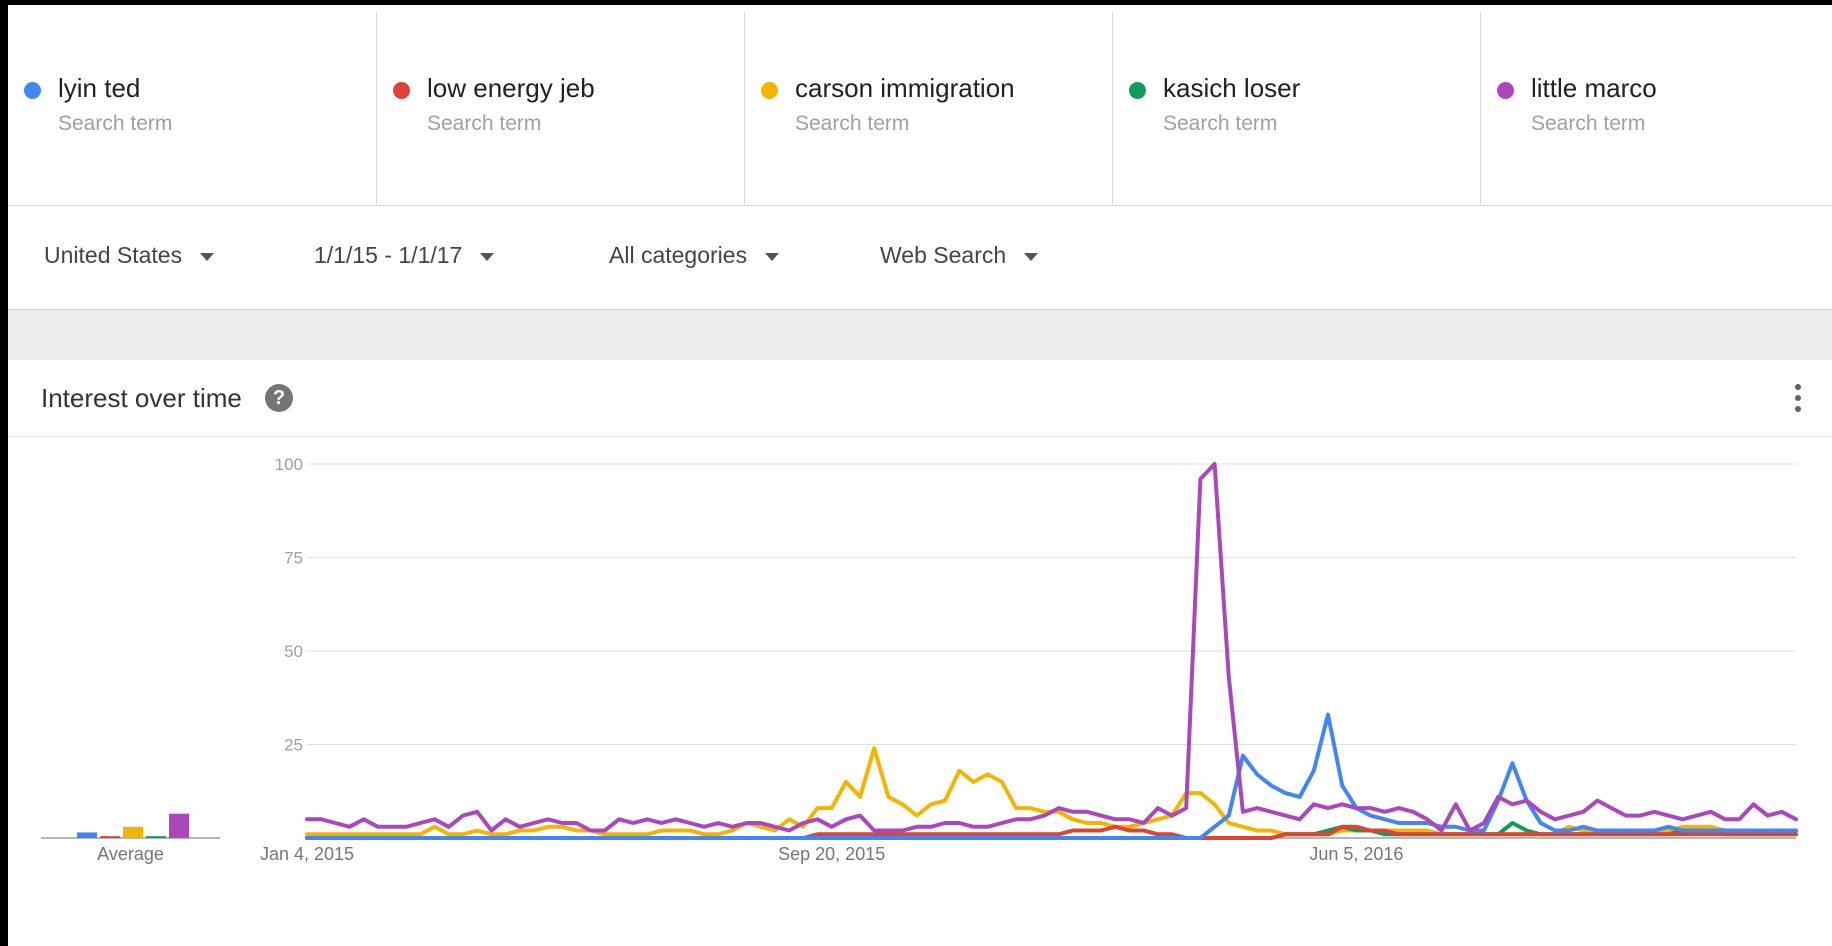  I want to click on category-dropdown: All categories, so click(694, 255).